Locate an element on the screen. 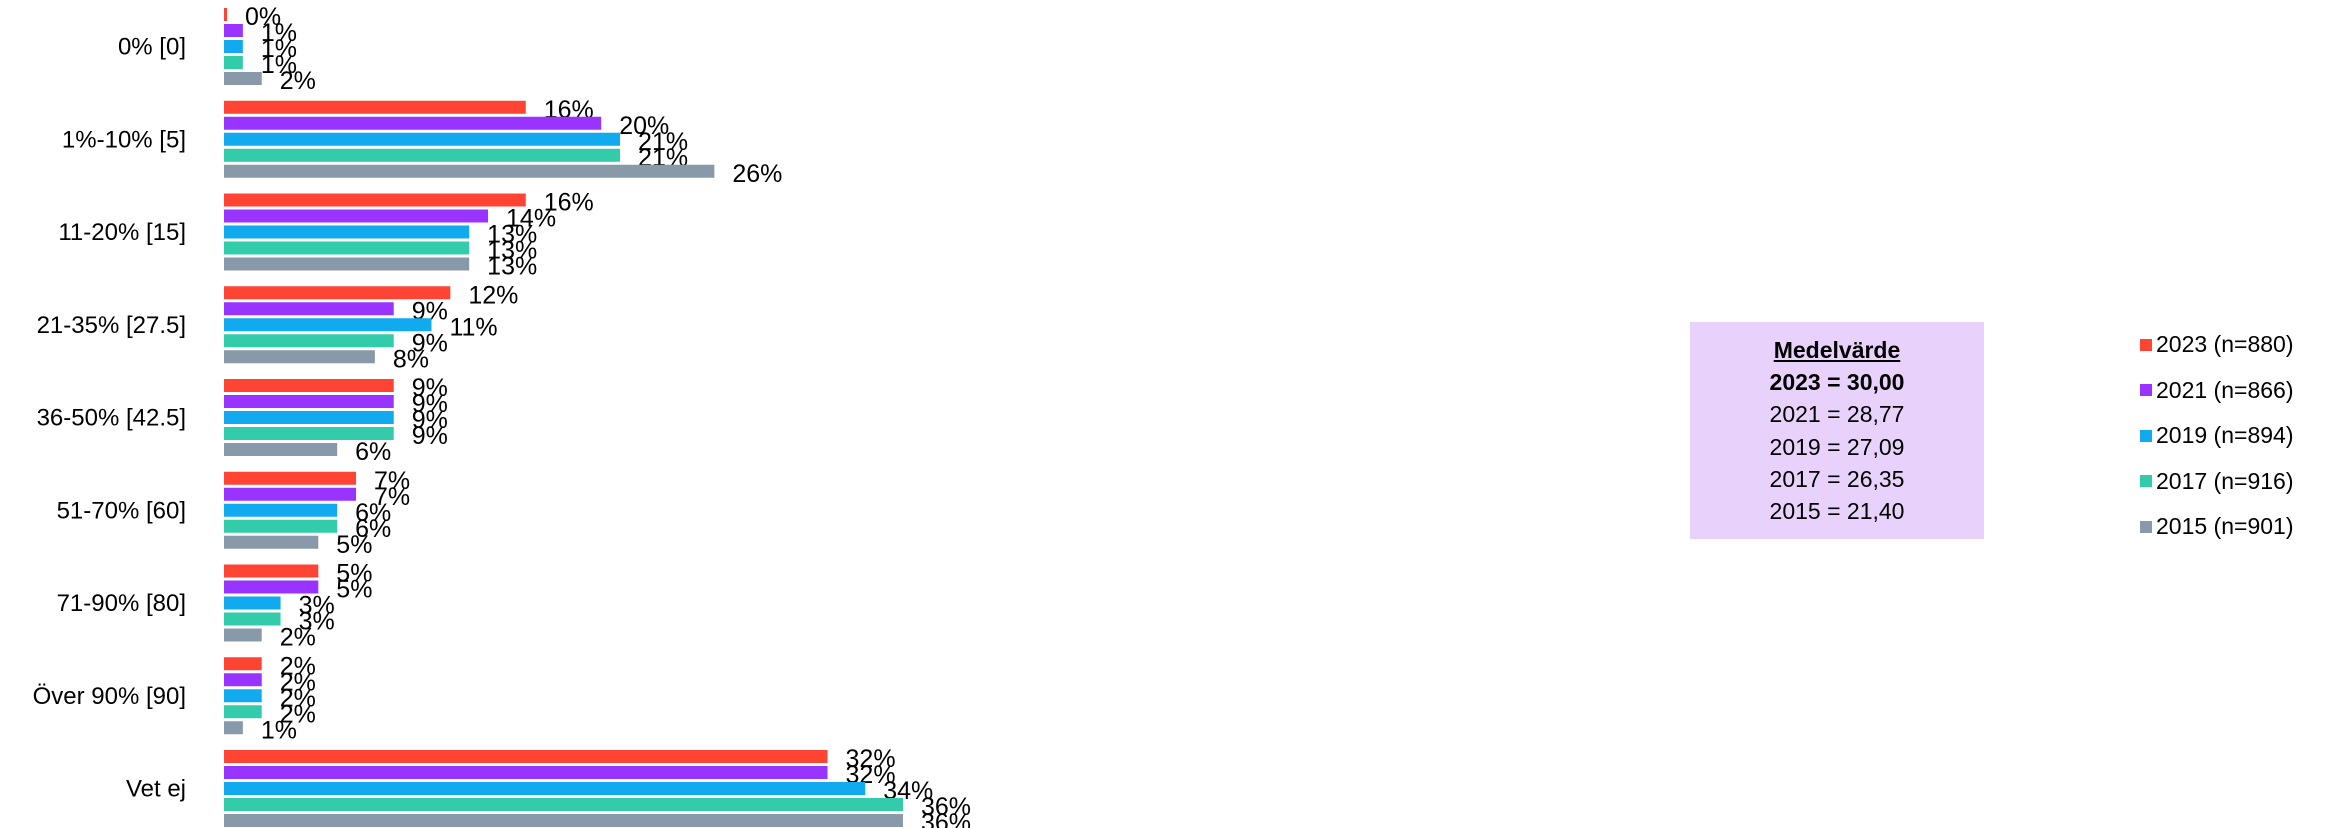 The image size is (2333, 828). mean-value-line-2023: 2023 = 30,00 is located at coordinates (1837, 382).